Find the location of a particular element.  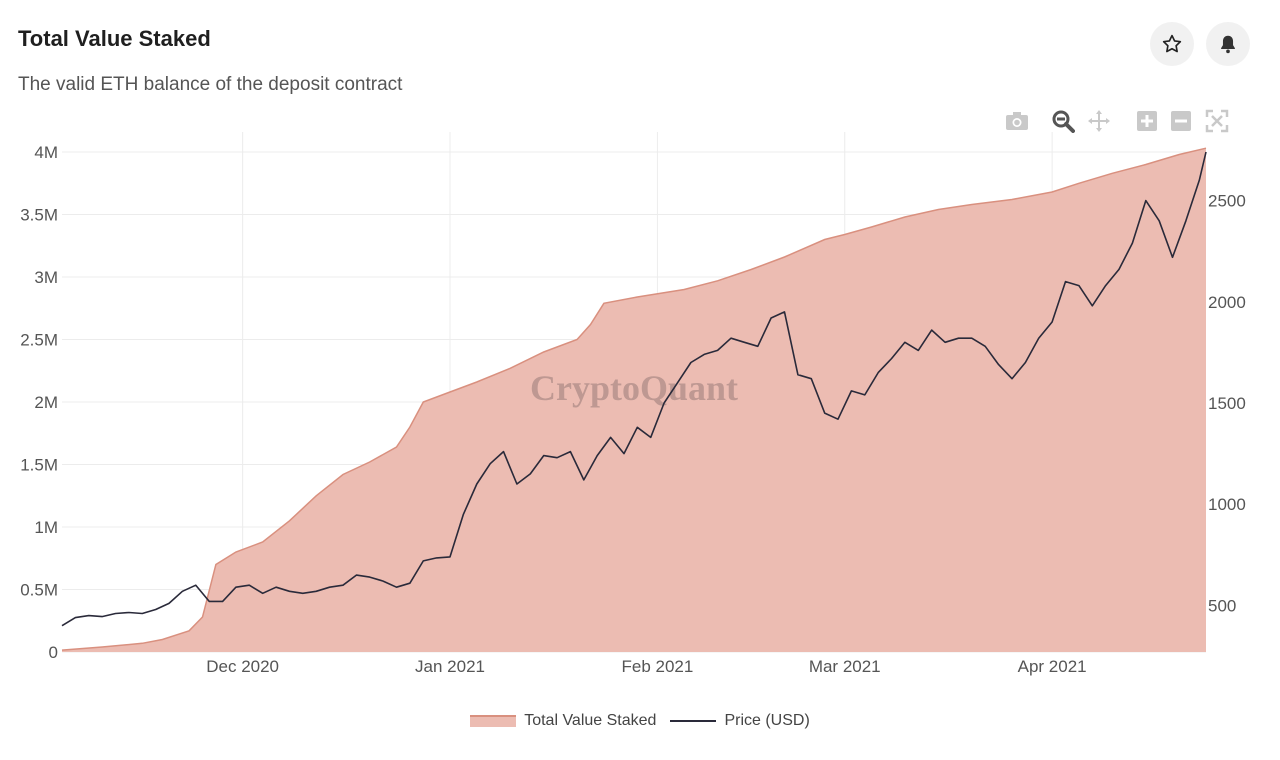

zoom-in-button is located at coordinates (1147, 121).